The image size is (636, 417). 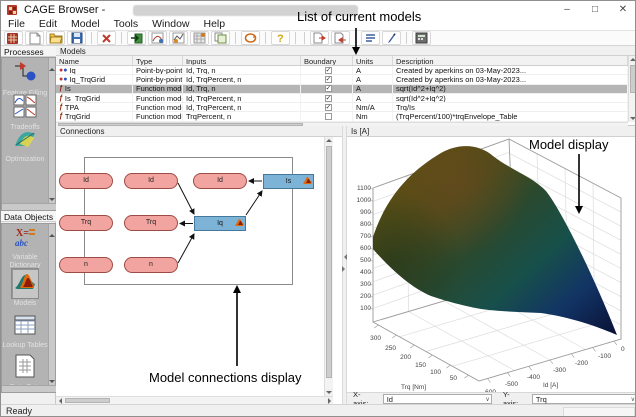 I want to click on splitter-collapse-right-icon, so click(x=345, y=269).